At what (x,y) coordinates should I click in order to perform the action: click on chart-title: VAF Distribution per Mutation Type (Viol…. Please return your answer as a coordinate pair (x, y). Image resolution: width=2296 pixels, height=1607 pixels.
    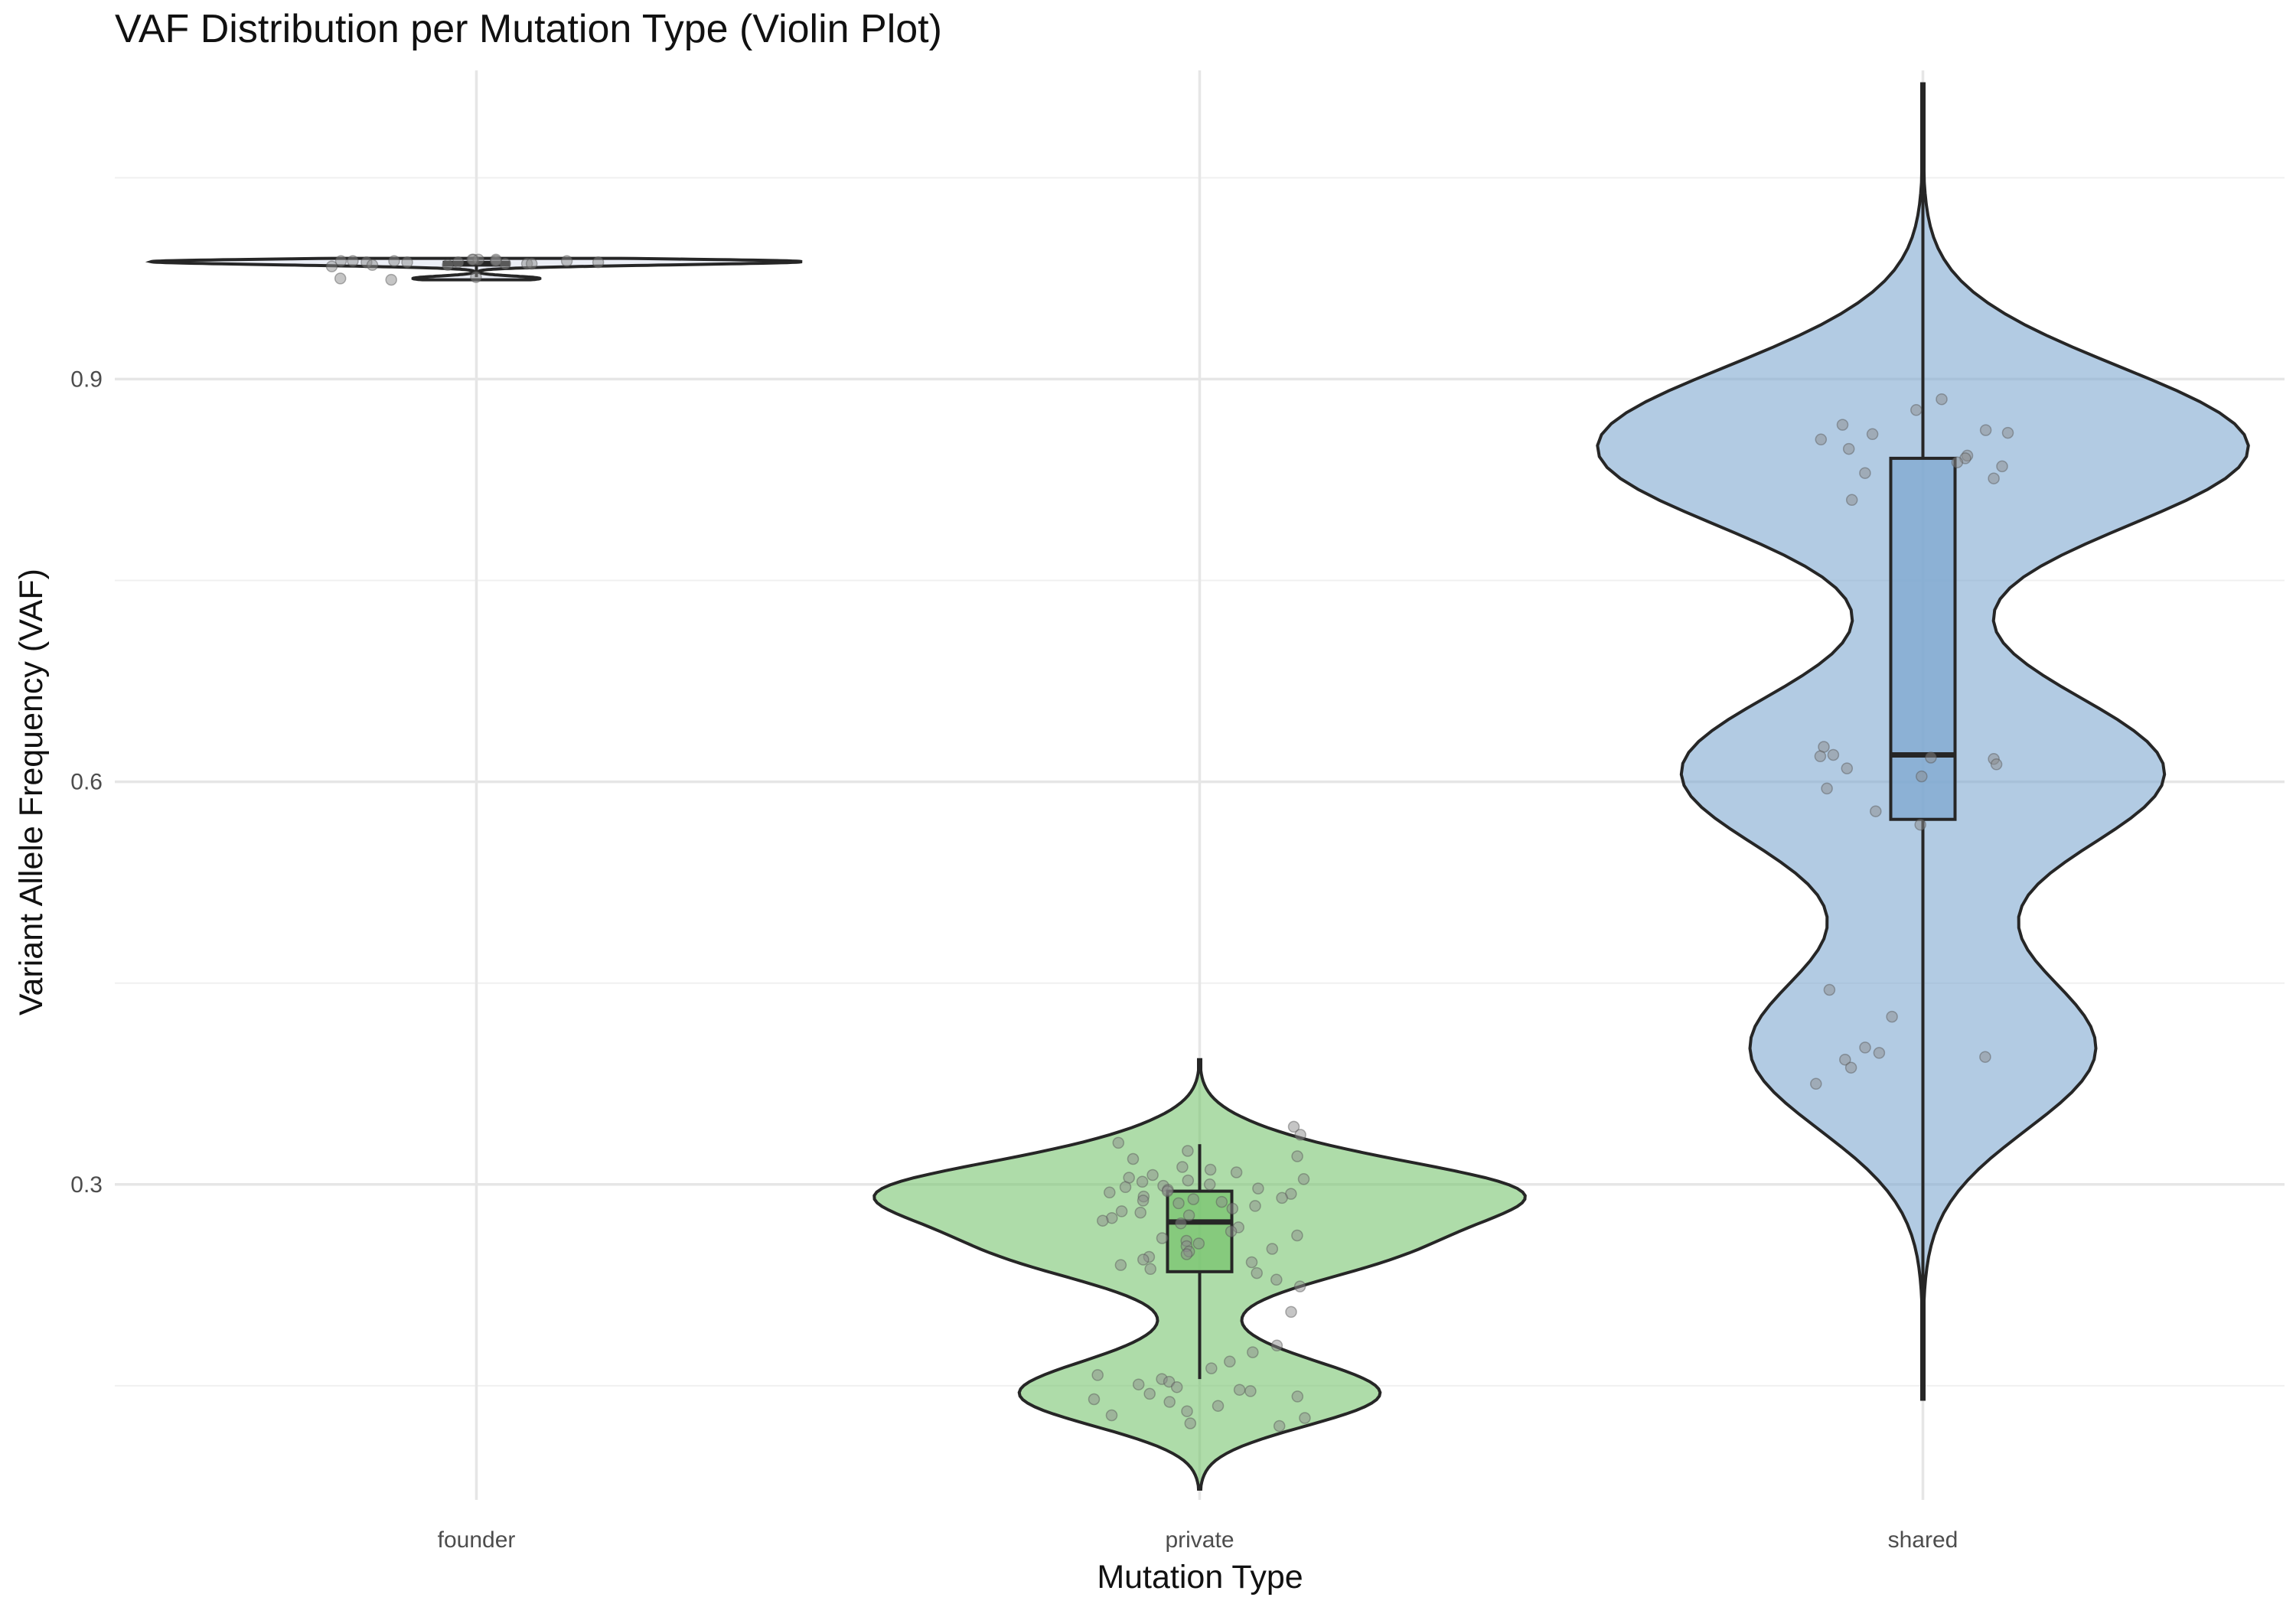
    Looking at the image, I should click on (528, 29).